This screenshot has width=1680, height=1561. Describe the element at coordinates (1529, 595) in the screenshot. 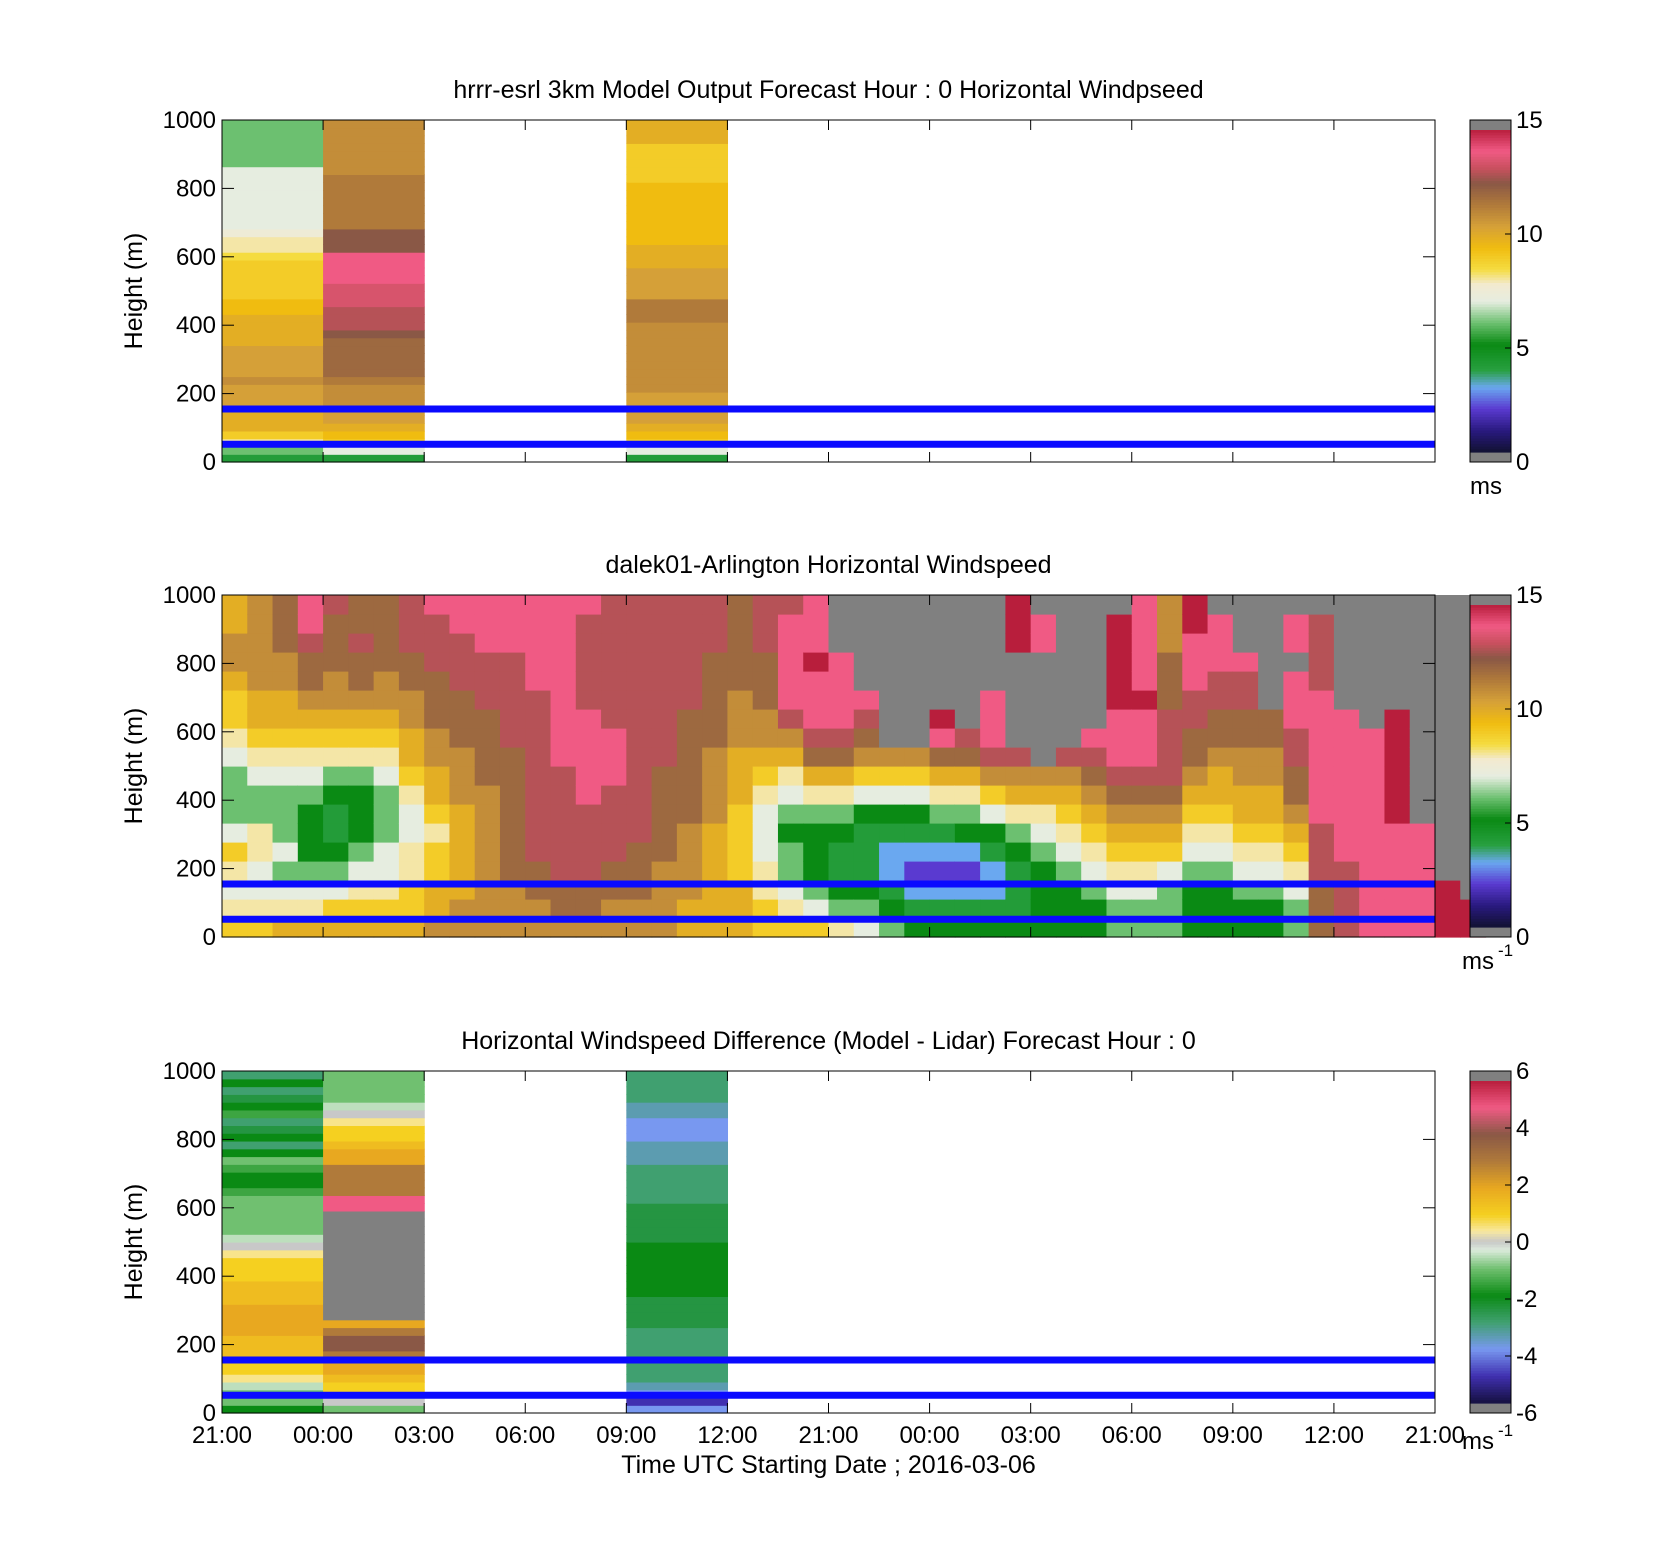

I see `colorbar-tick-label: 15` at that location.